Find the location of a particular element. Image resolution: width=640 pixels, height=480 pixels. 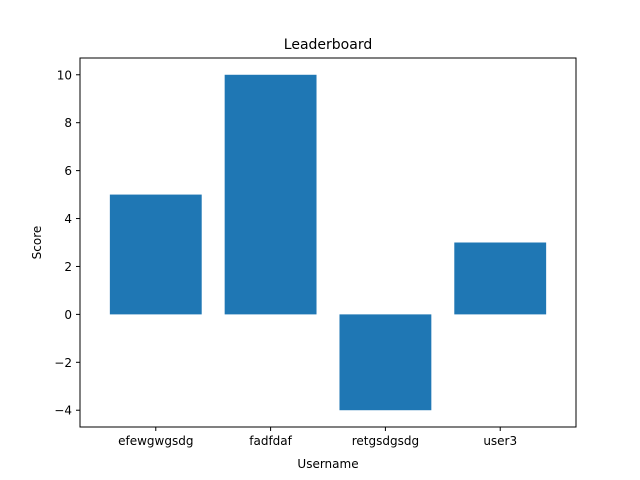

y-tick-label: −4 is located at coordinates (63, 411).